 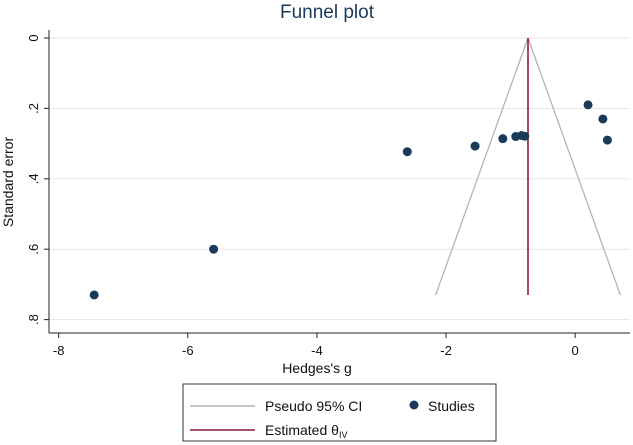 I want to click on x-axis-ticks: -8 -6 -4 -2 0, so click(x=316, y=345).